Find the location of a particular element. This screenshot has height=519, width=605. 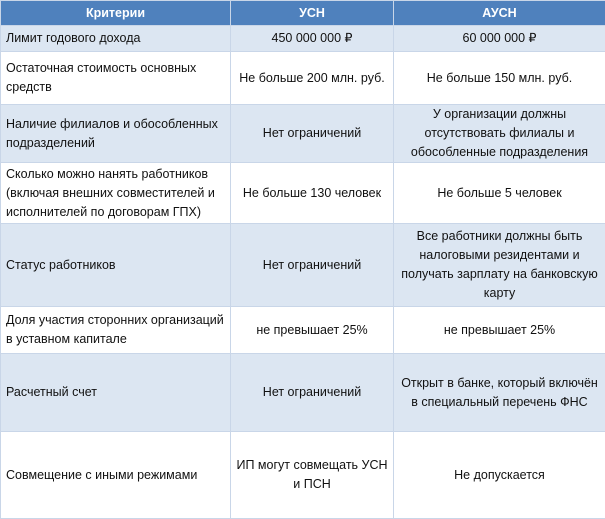

value-cell: Не больше 130 человек is located at coordinates (312, 193).